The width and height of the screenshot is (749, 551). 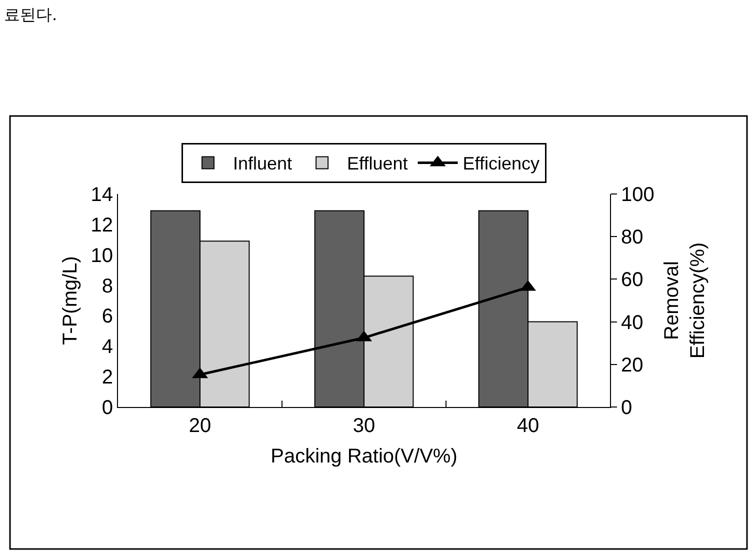 What do you see at coordinates (626, 408) in the screenshot?
I see `y2-tick-label: 0` at bounding box center [626, 408].